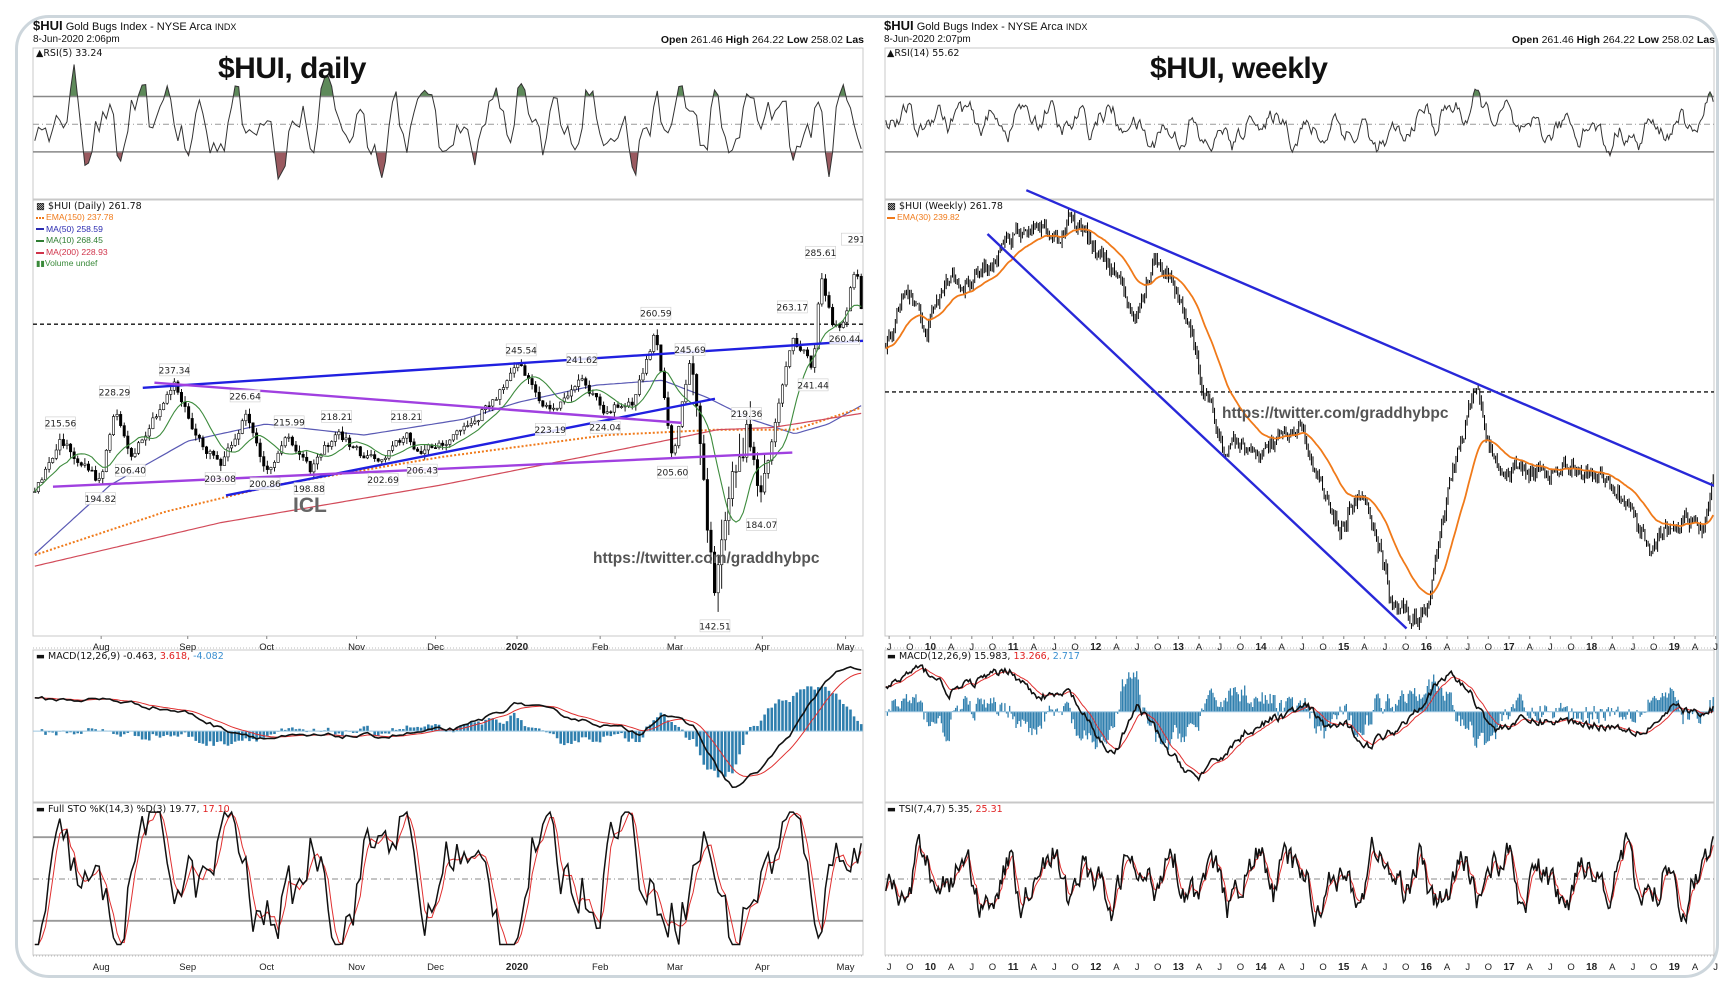 Image resolution: width=1730 pixels, height=988 pixels. Describe the element at coordinates (1675, 647) in the screenshot. I see `x-axis-tick-label: 19` at that location.